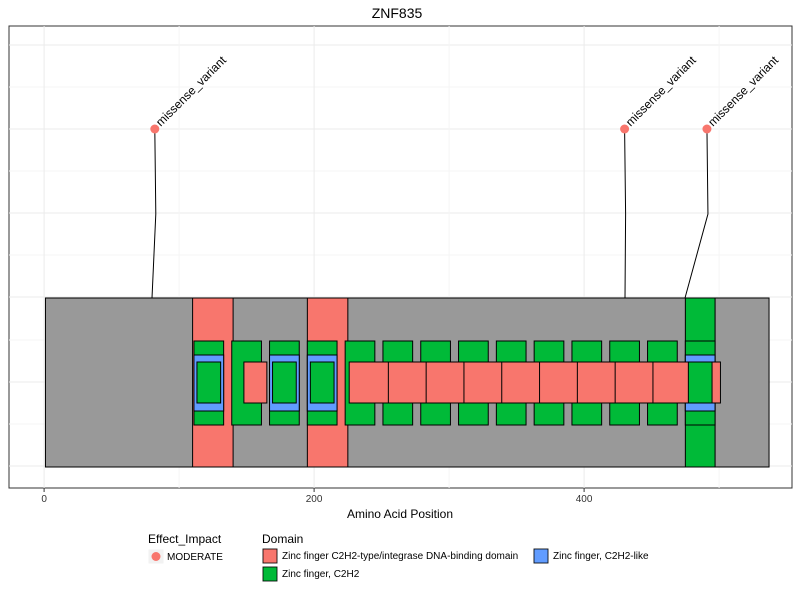 The image size is (800, 600). What do you see at coordinates (584, 499) in the screenshot?
I see `x-tick-label: 400` at bounding box center [584, 499].